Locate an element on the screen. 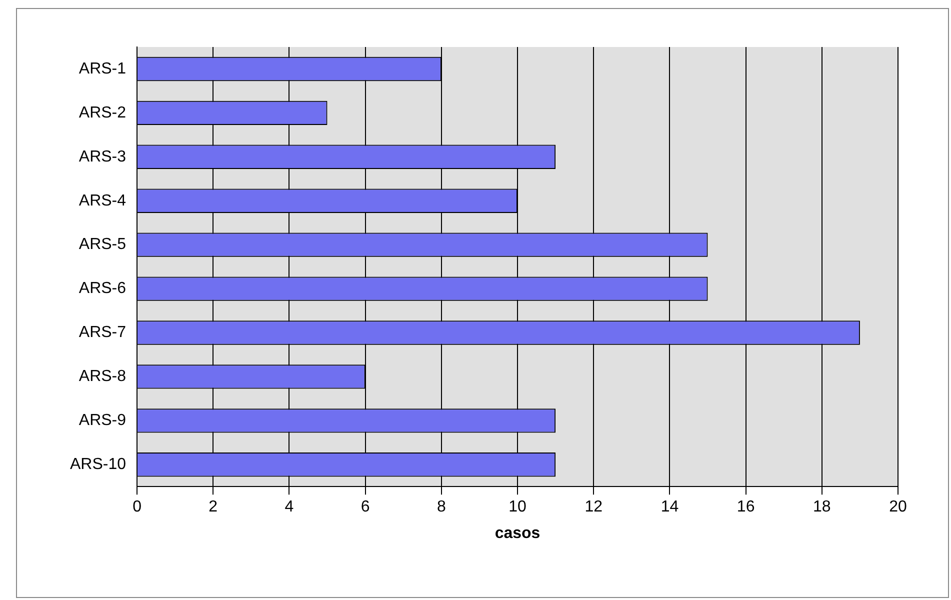  x-tick-label: 6 is located at coordinates (365, 507).